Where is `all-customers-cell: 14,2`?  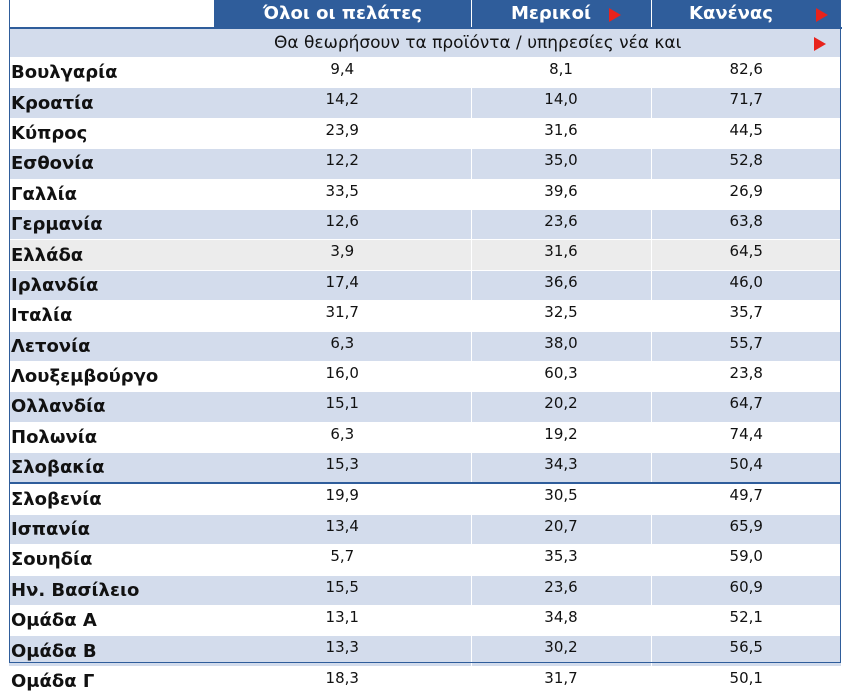
all-customers-cell: 14,2 is located at coordinates (342, 103).